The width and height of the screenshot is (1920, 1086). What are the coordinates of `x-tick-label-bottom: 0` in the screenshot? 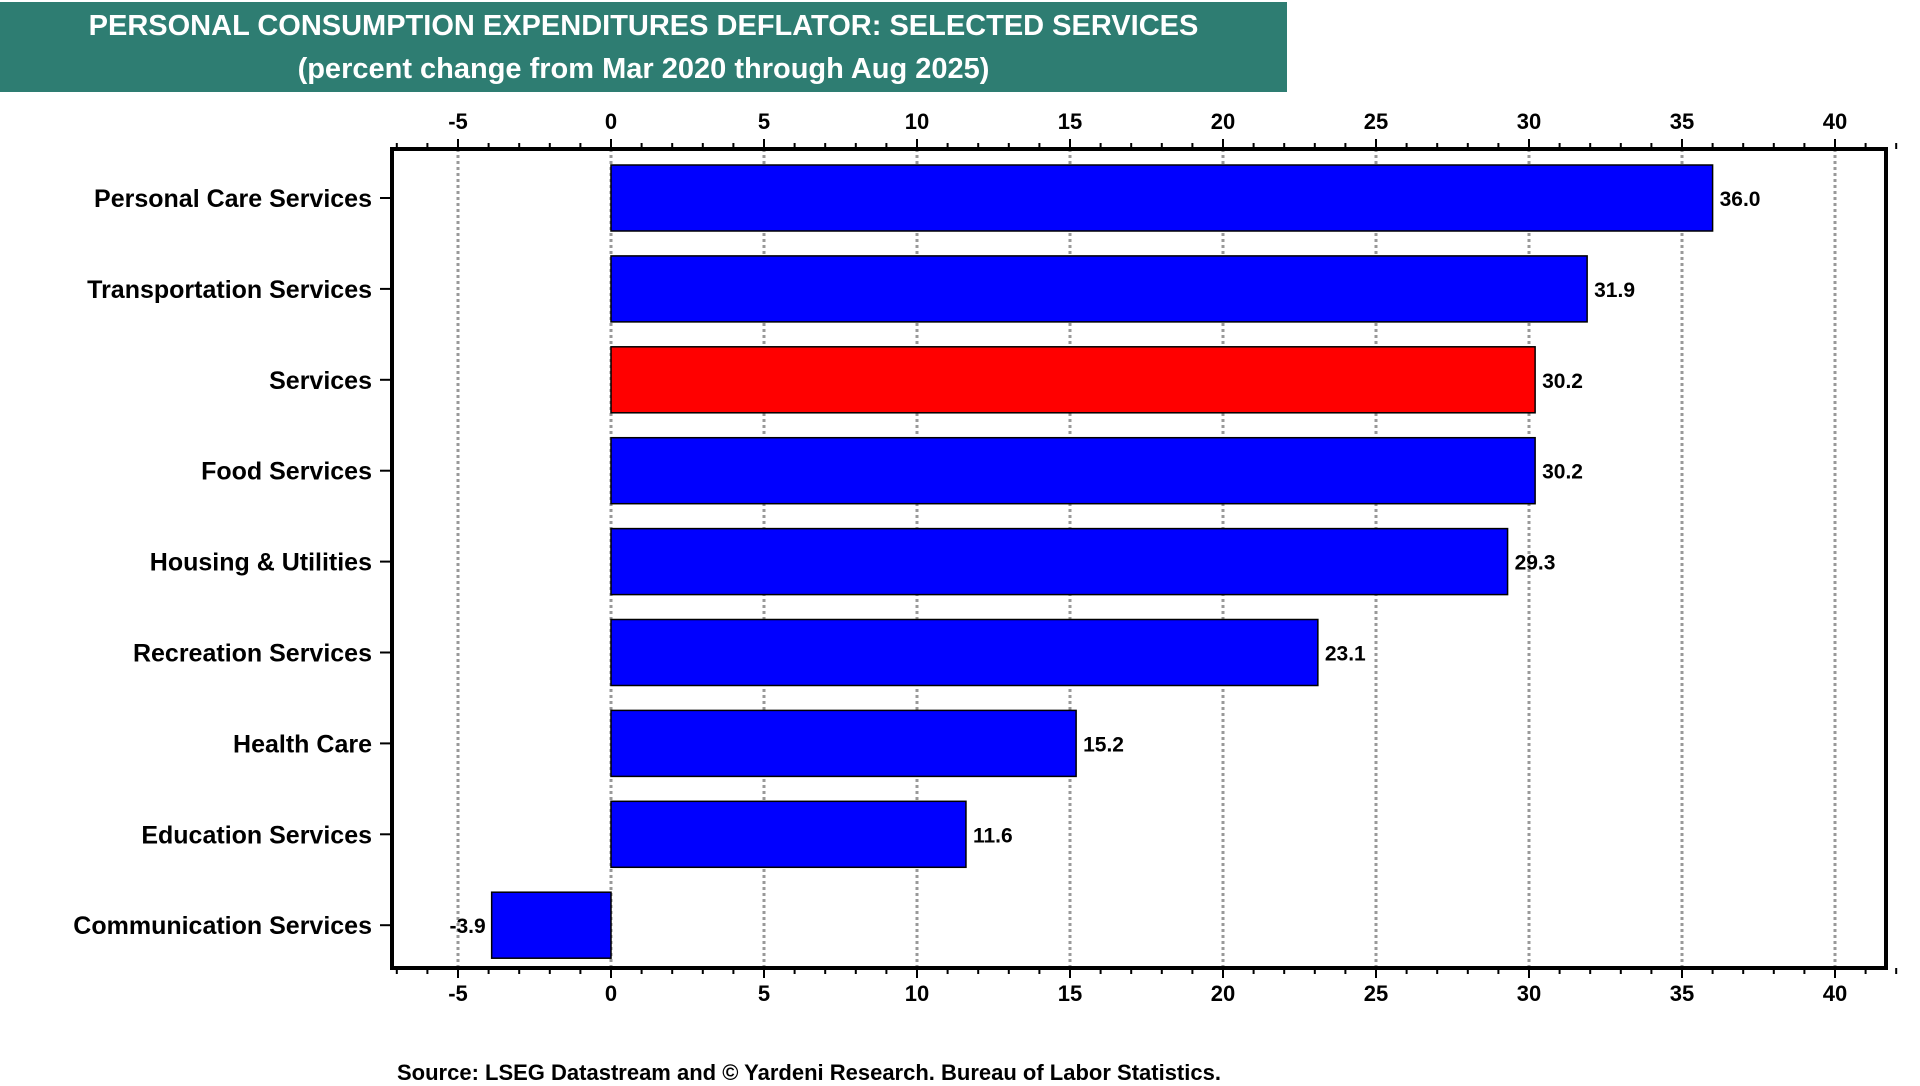 It's located at (611, 993).